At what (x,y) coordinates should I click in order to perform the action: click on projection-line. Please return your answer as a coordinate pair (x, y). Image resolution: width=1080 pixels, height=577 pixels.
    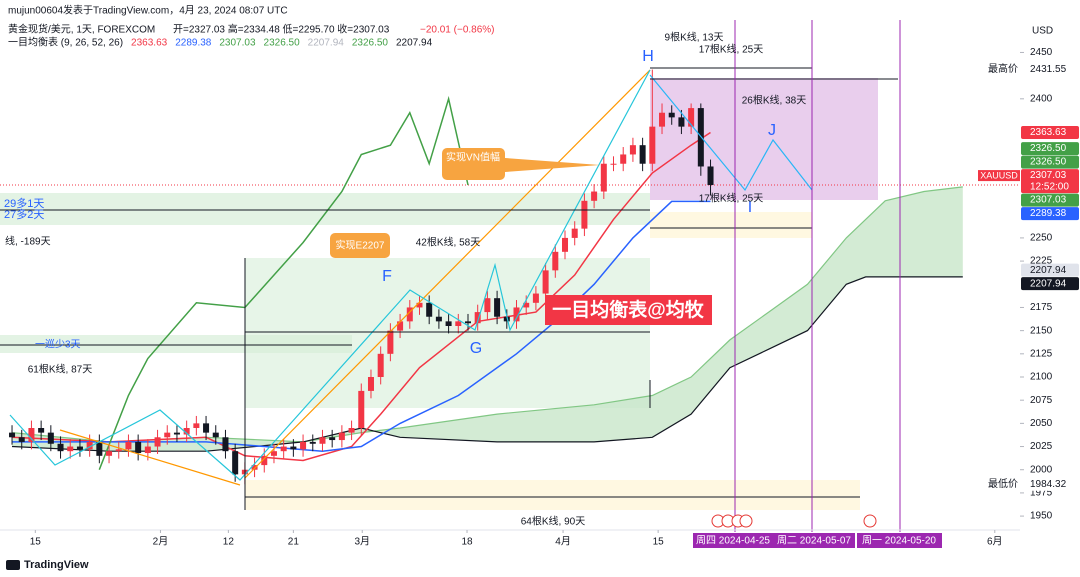
    Looking at the image, I should click on (731, 133).